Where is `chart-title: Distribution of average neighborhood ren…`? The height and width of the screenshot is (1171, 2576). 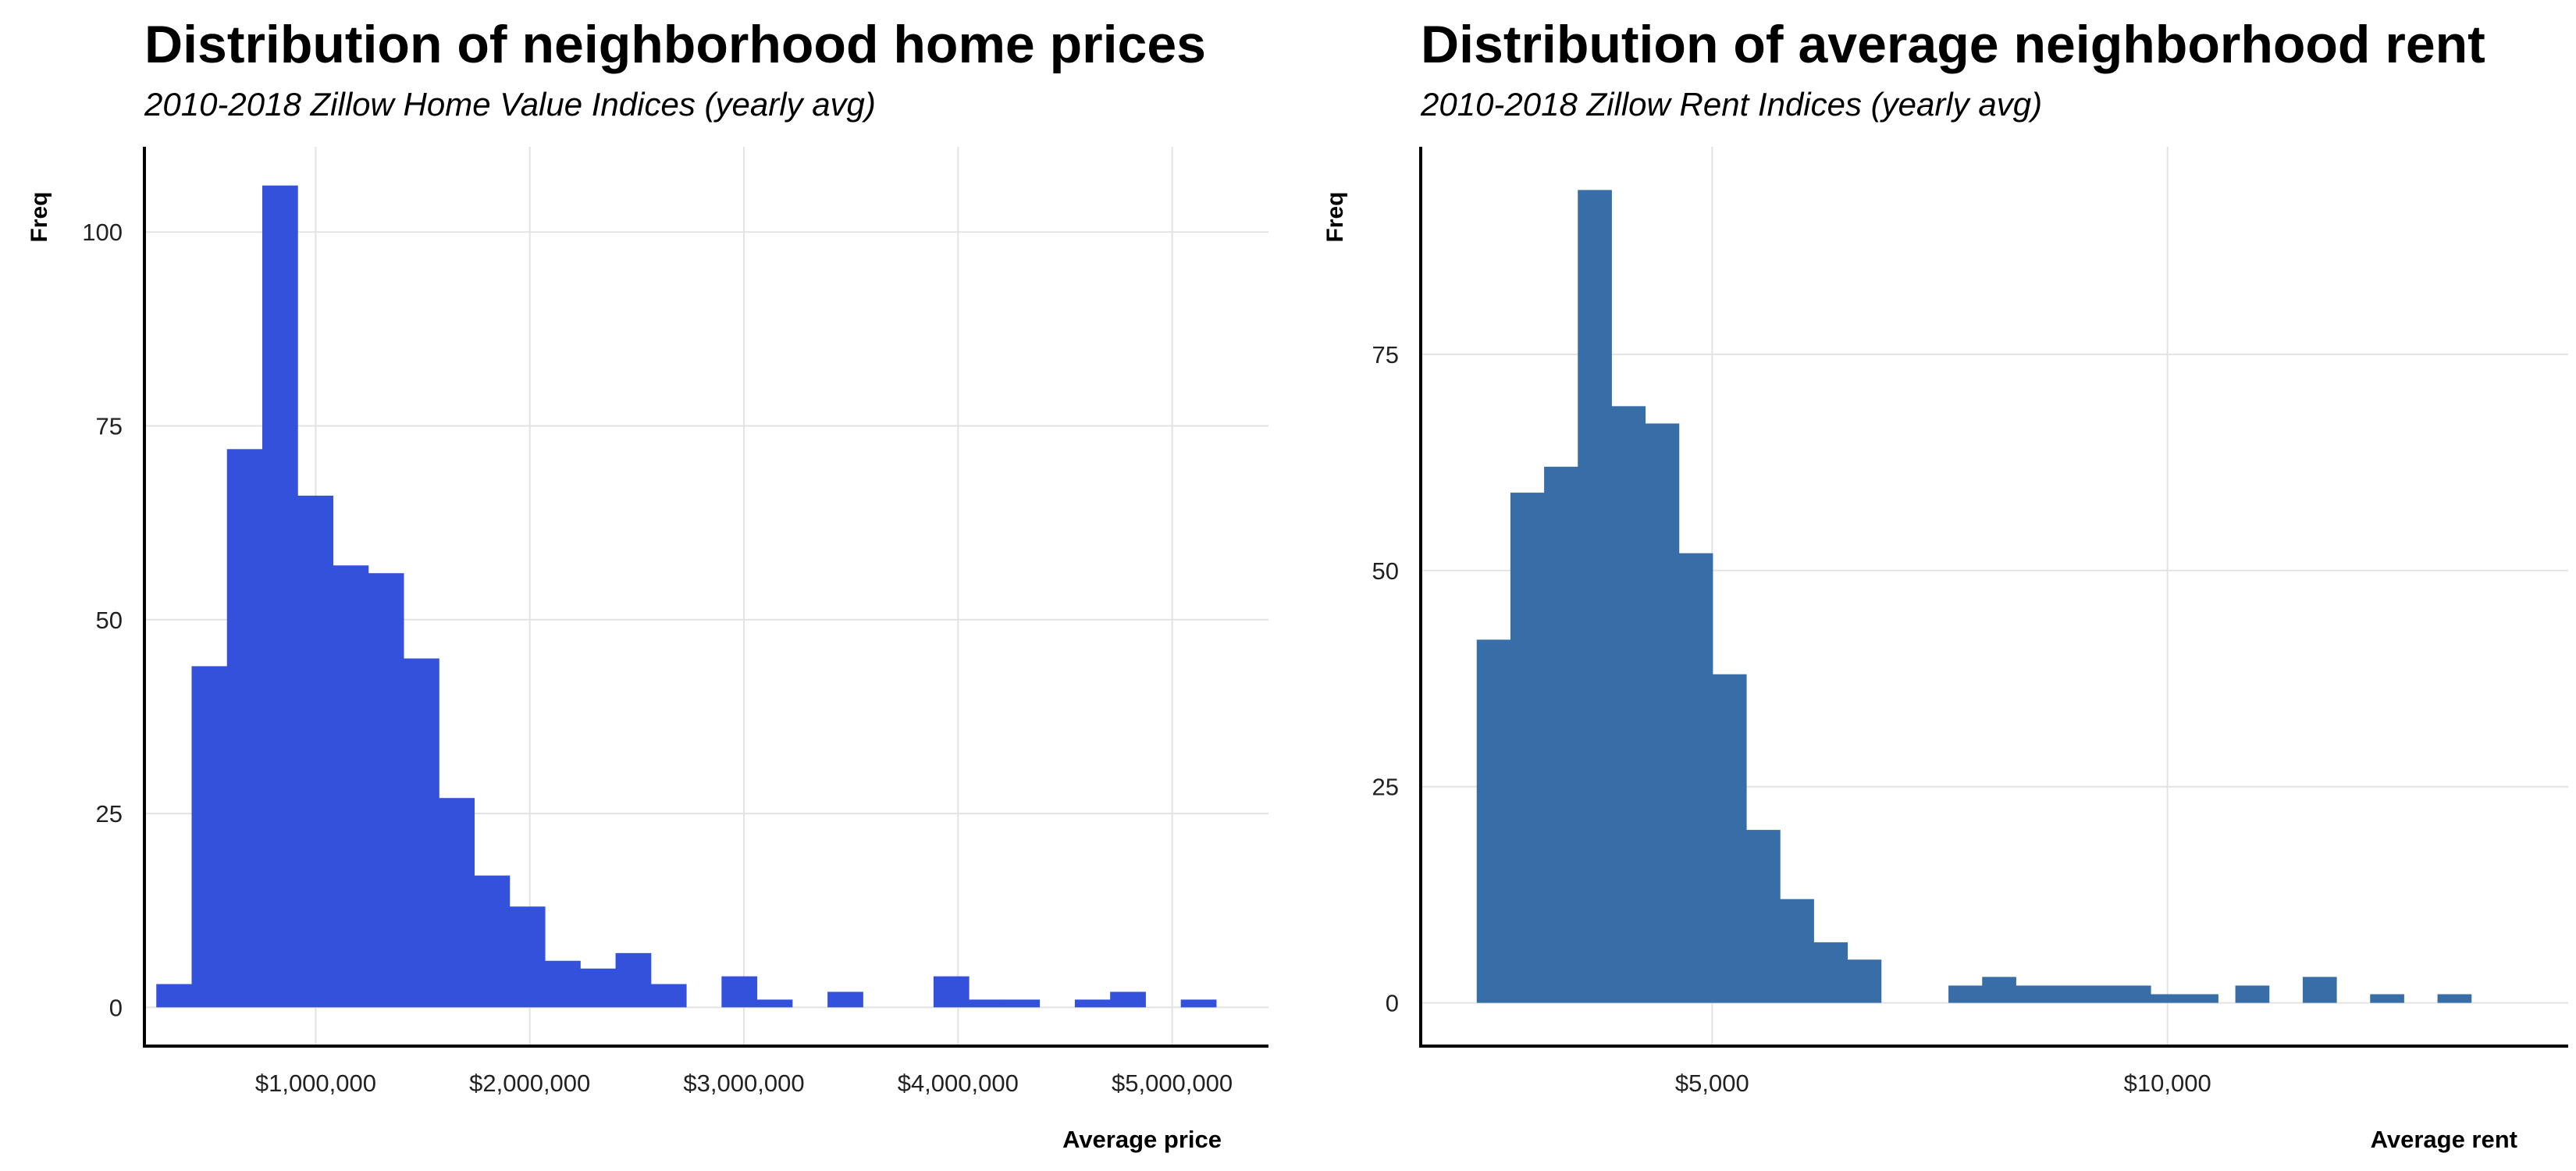 chart-title: Distribution of average neighborhood ren… is located at coordinates (1953, 44).